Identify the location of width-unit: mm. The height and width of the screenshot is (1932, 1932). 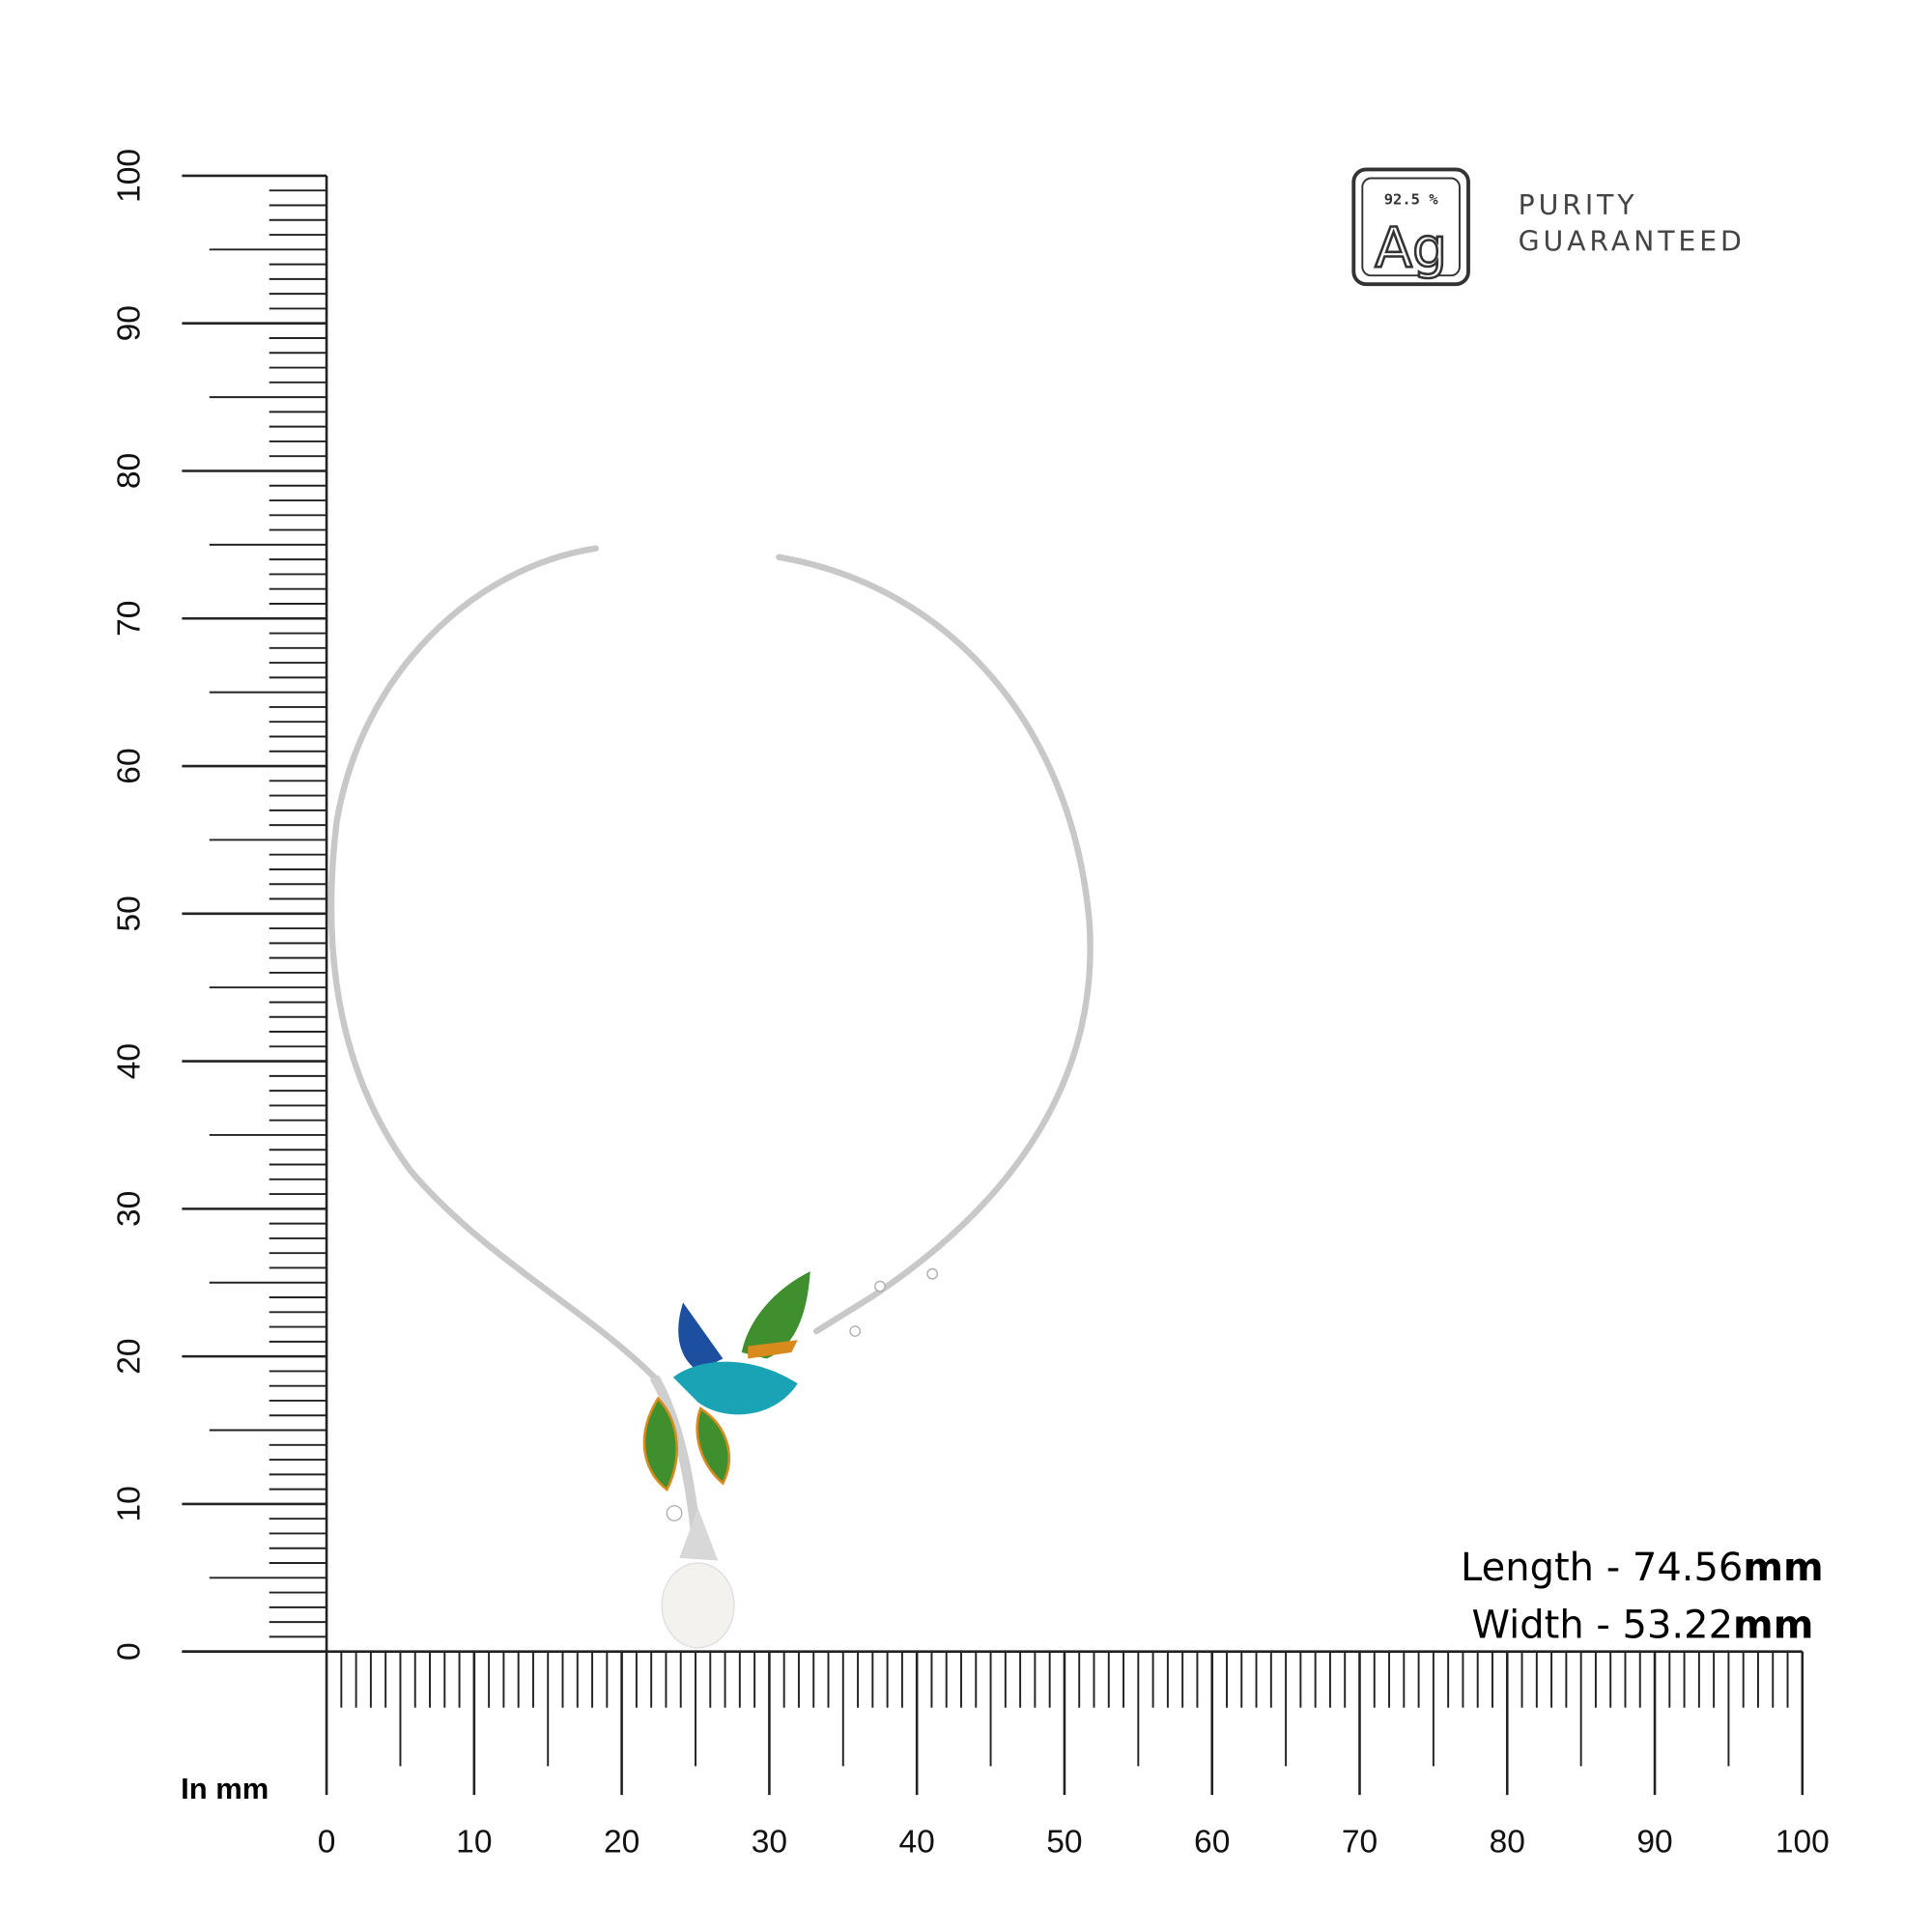
(1773, 1625).